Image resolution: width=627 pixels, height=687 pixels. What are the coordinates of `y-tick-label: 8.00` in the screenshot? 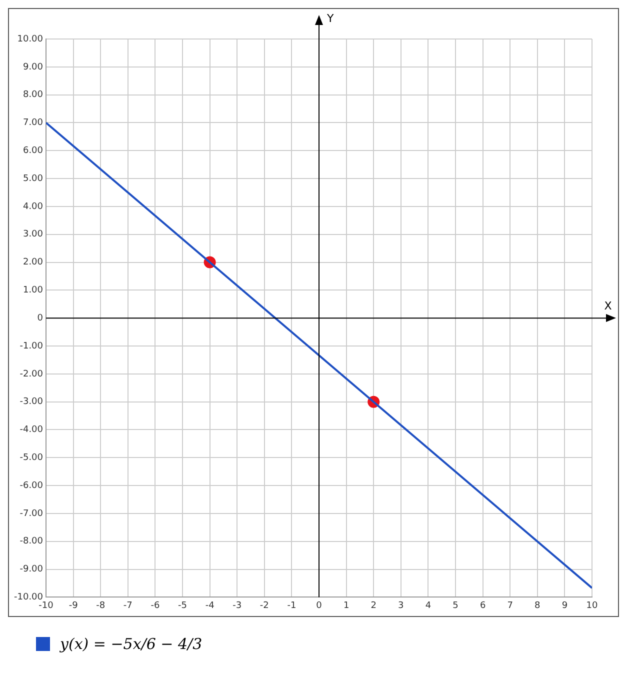 It's located at (33, 95).